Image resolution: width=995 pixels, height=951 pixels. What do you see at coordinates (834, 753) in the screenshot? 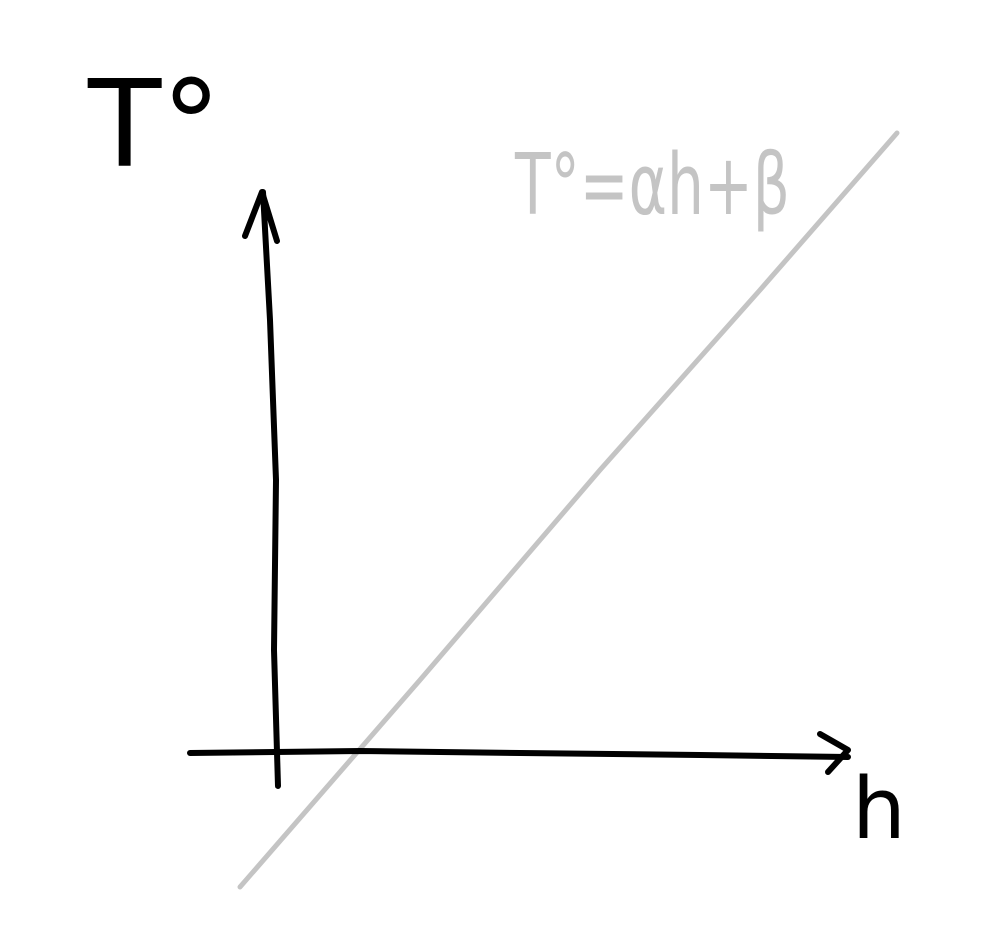
I see `x-axis-arrowhead` at bounding box center [834, 753].